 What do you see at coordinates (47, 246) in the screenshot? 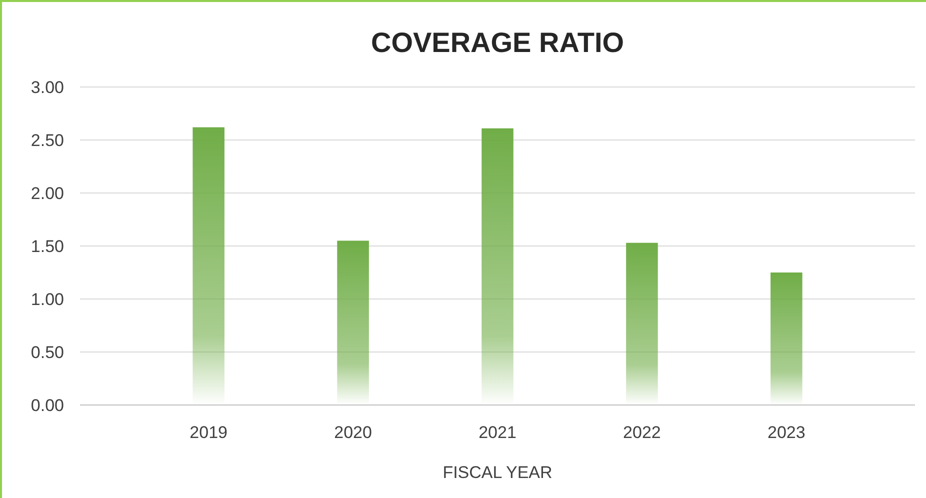
I see `y-tick-label: 1.50` at bounding box center [47, 246].